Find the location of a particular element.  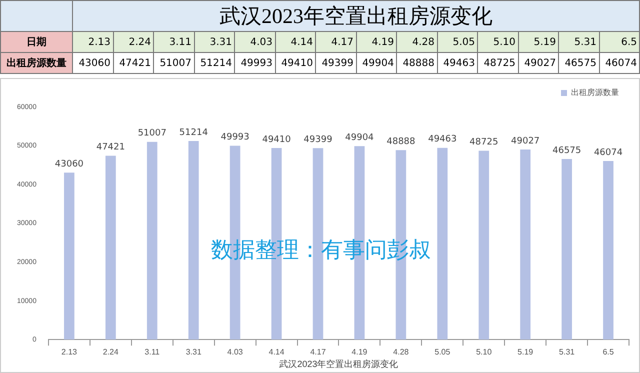

category-label: 3.11 is located at coordinates (174, 42).